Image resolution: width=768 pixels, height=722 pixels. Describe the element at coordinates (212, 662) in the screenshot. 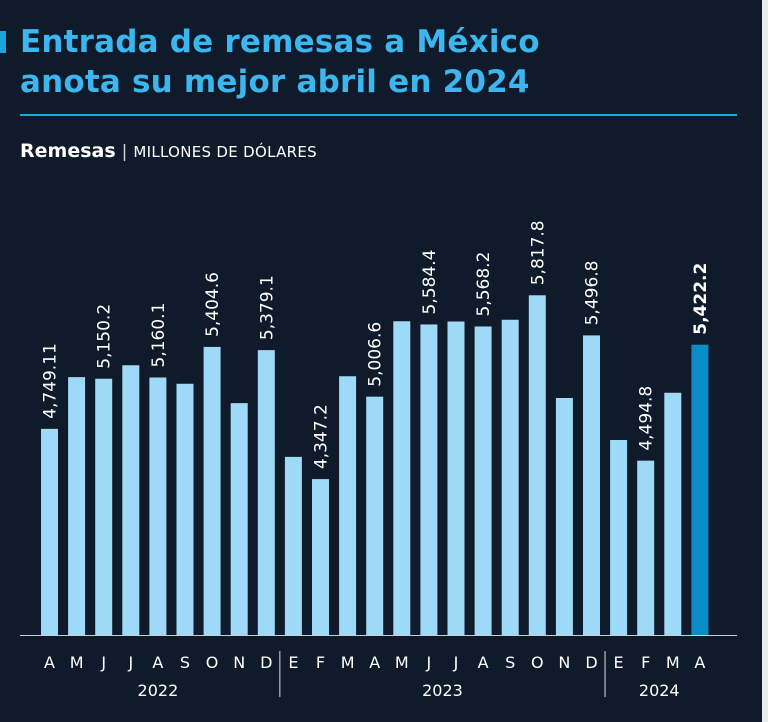

I see `x-tick-6: O` at that location.